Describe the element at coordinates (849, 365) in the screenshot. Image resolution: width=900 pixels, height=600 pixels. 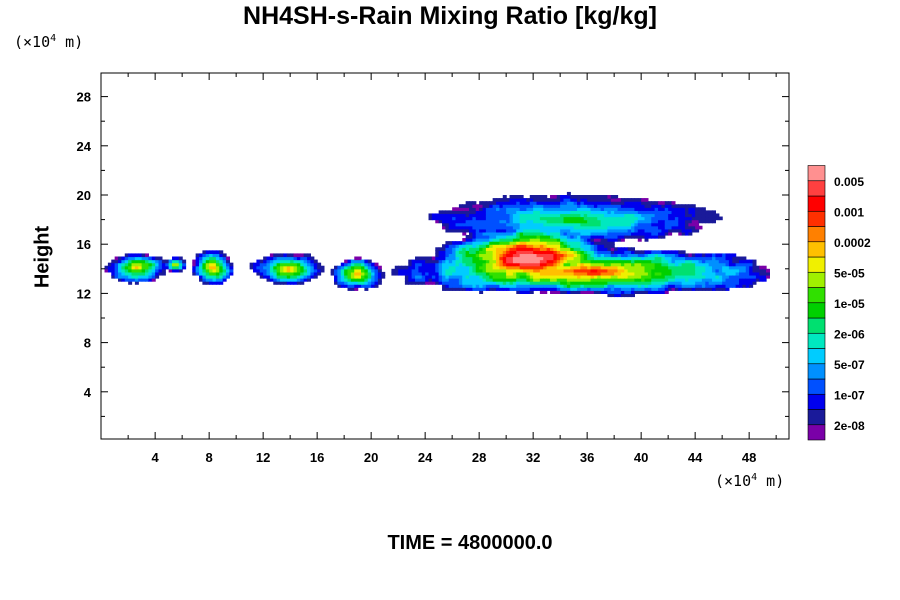
I see `colorbar-label: 5e-07` at that location.